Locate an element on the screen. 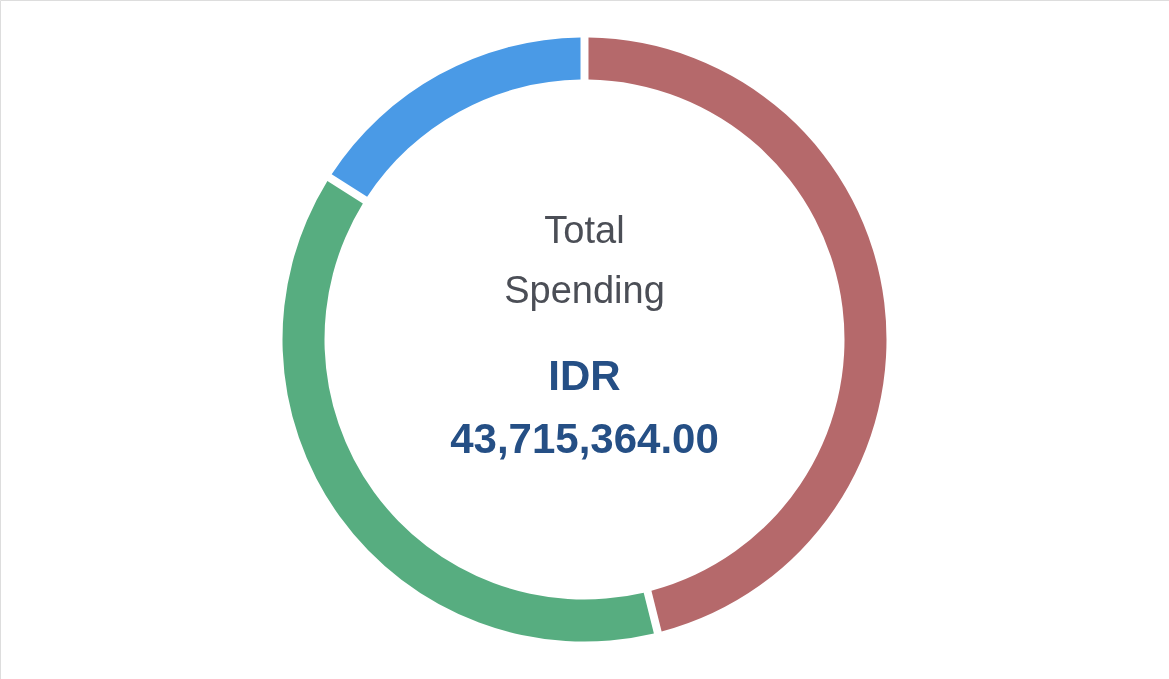 The height and width of the screenshot is (679, 1169). text: IDR 43,715,364.00 is located at coordinates (584, 407).